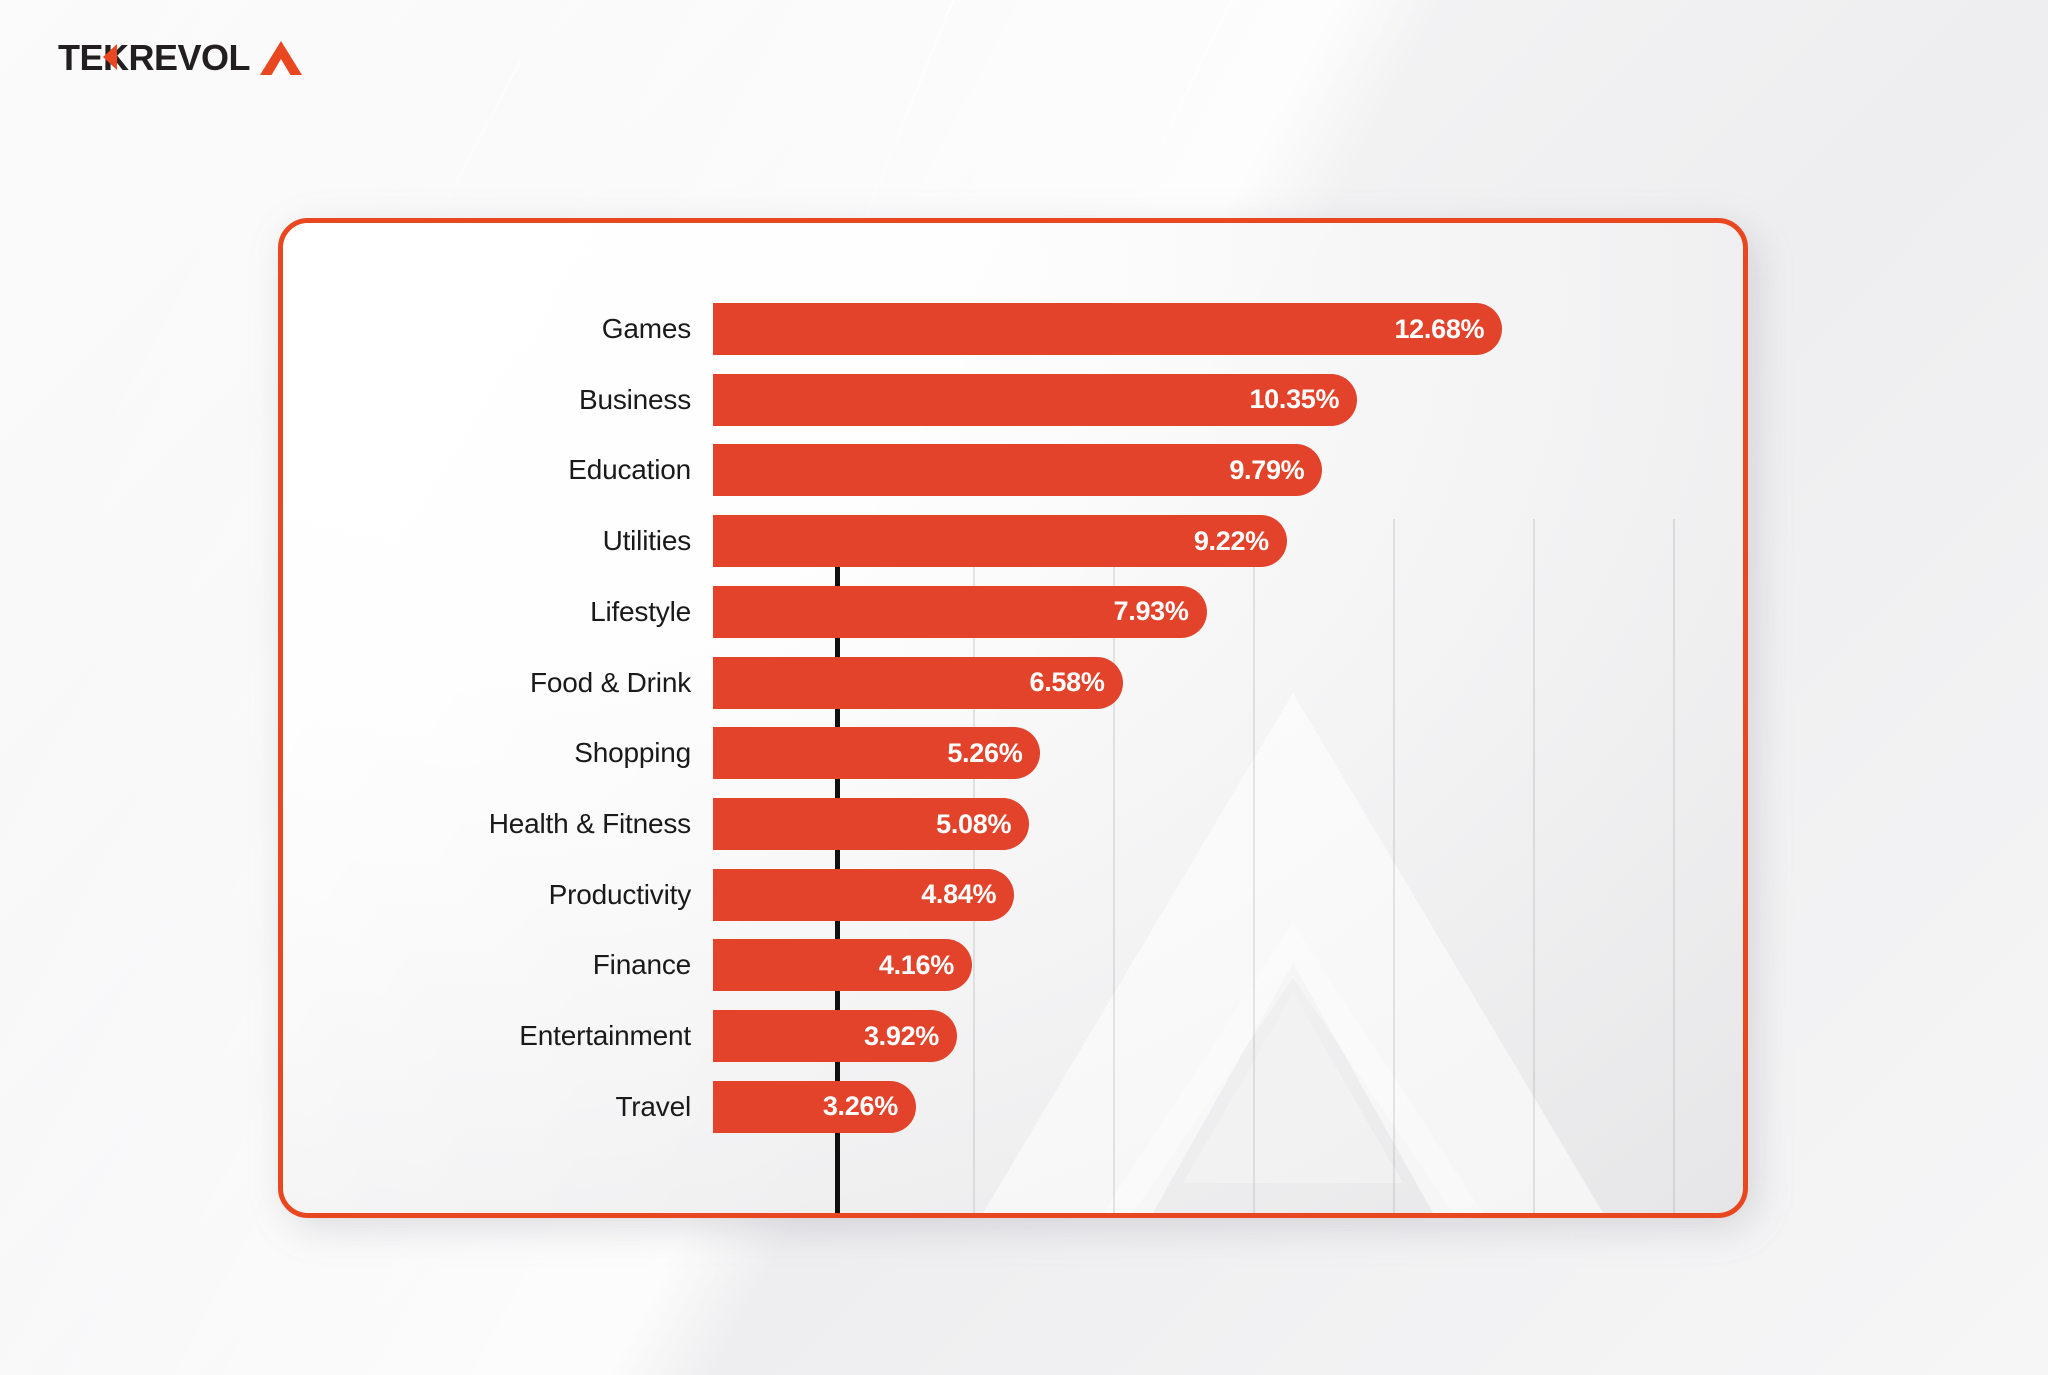  What do you see at coordinates (610, 682) in the screenshot?
I see `category-label: Food & Drink` at bounding box center [610, 682].